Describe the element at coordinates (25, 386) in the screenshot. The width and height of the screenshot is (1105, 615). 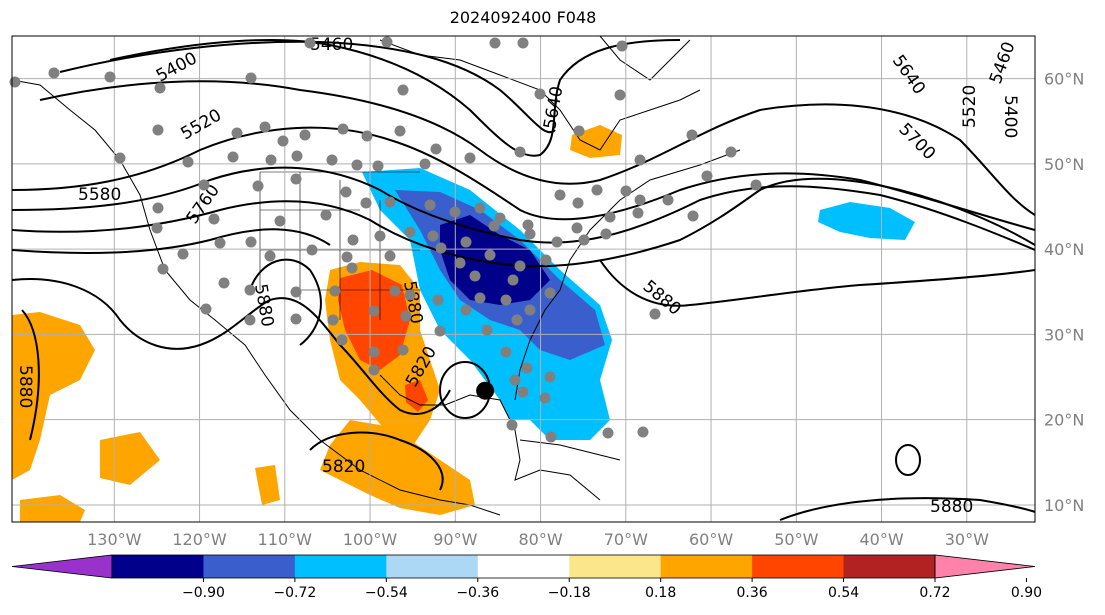
I see `label-5880-pacific: 5880` at that location.